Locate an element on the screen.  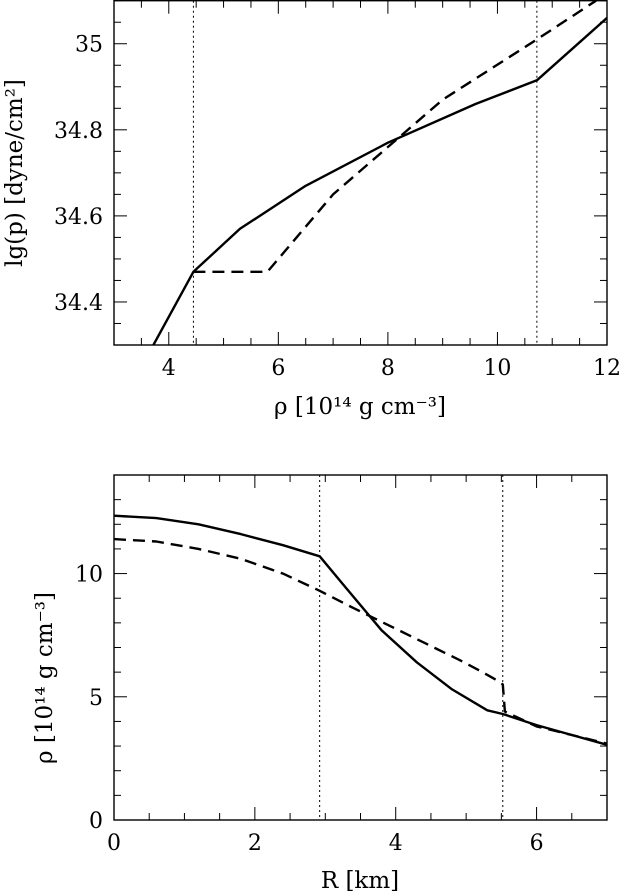
y-tick-label: 5 is located at coordinates (96, 698).